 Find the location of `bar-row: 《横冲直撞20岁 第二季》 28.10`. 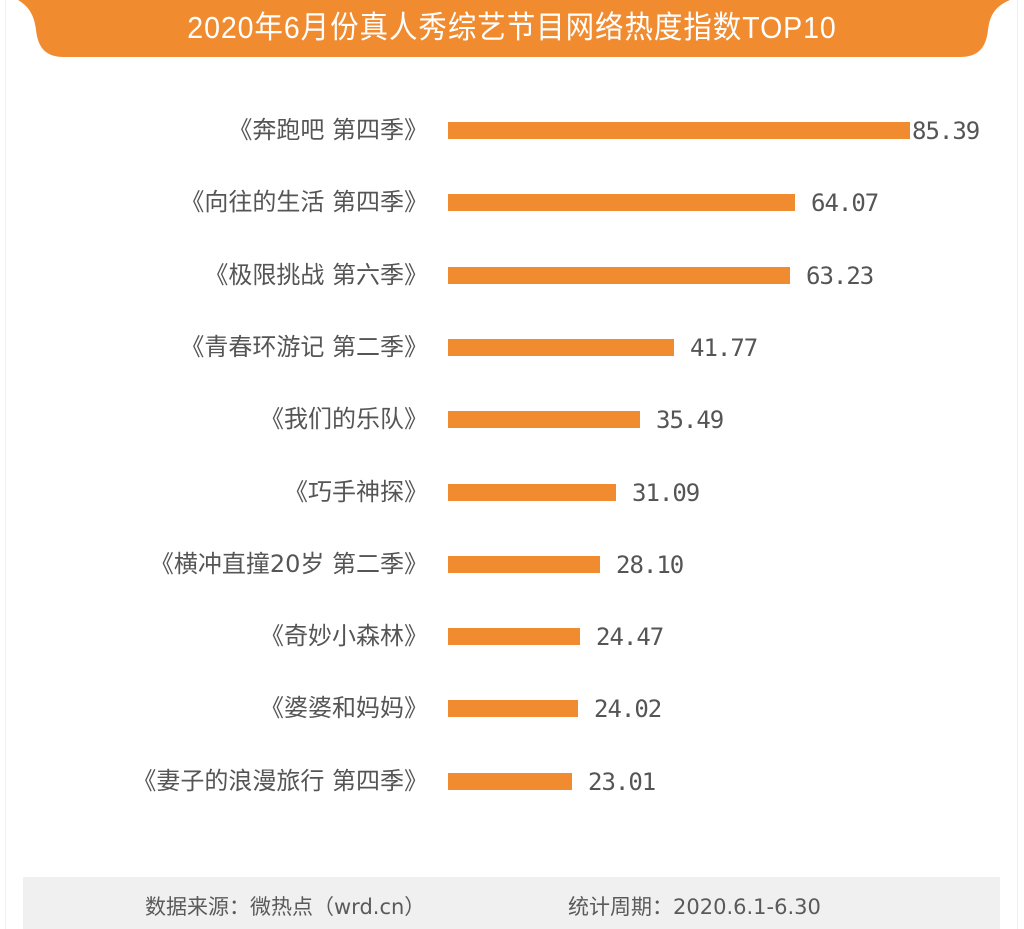

bar-row: 《横冲直撞20岁 第二季》 28.10 is located at coordinates (512, 564).